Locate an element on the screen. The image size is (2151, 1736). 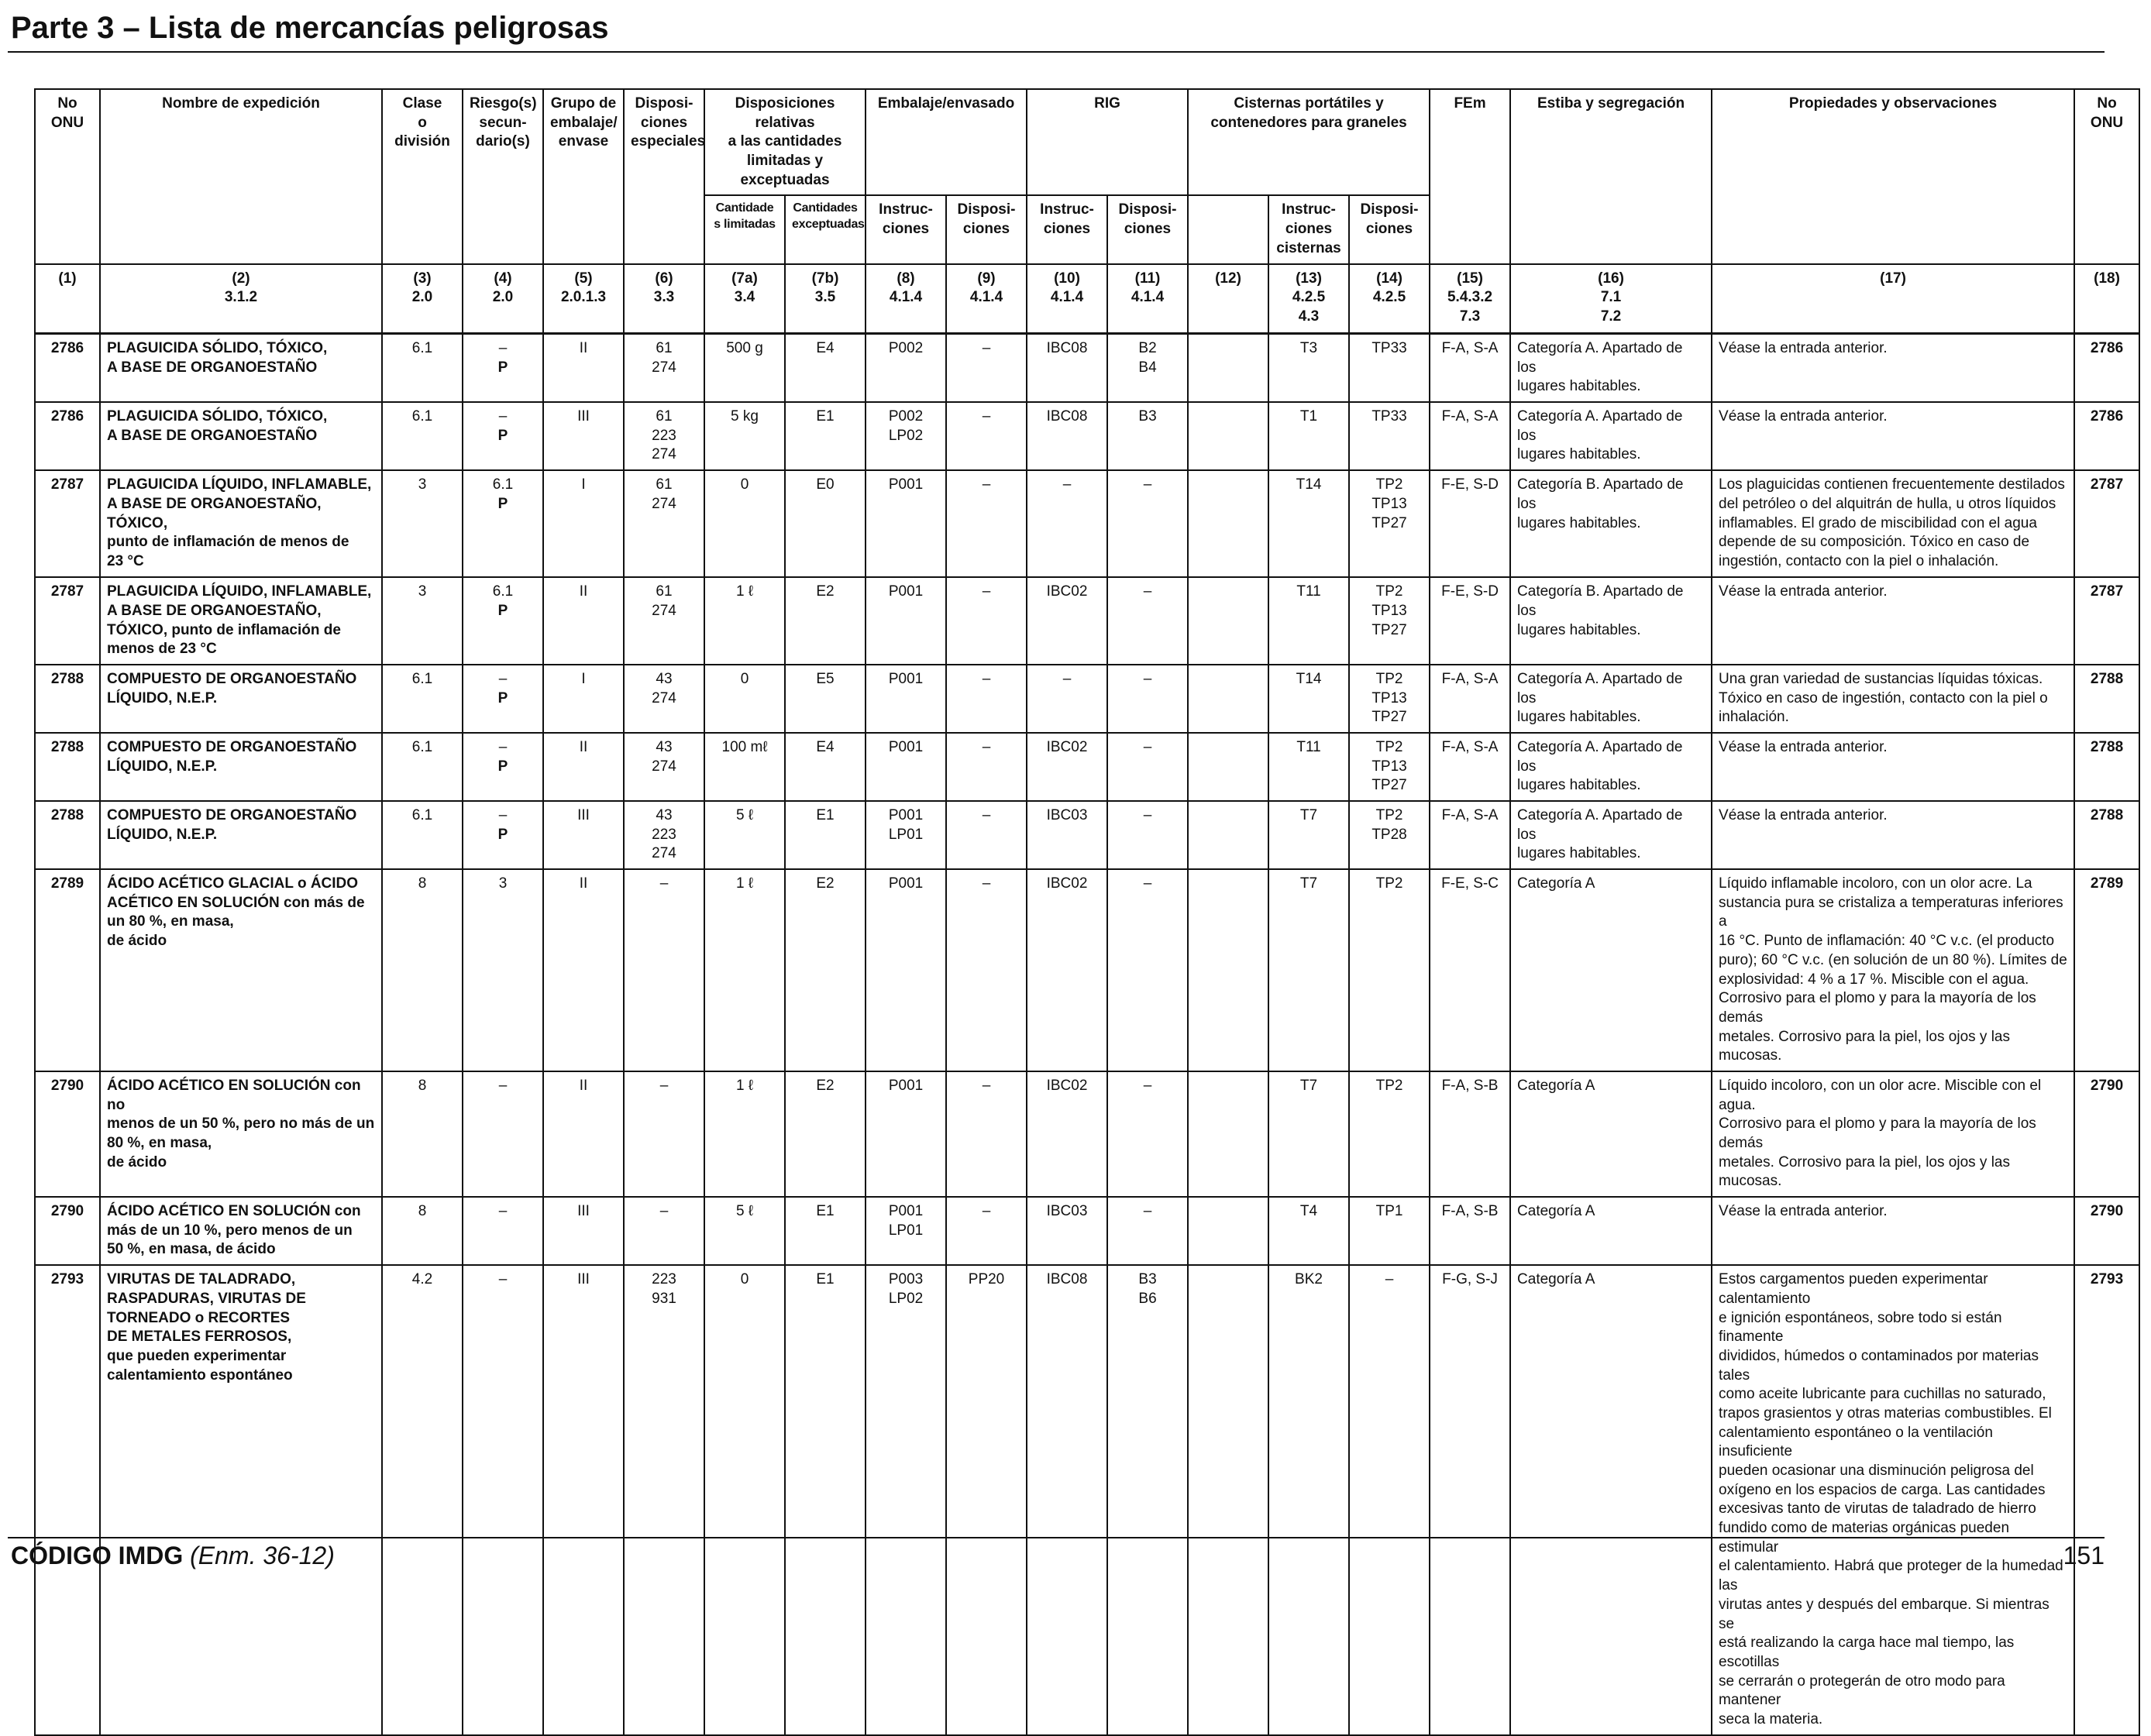
line: LÍQUIDO, N.E.P. is located at coordinates (162, 766).